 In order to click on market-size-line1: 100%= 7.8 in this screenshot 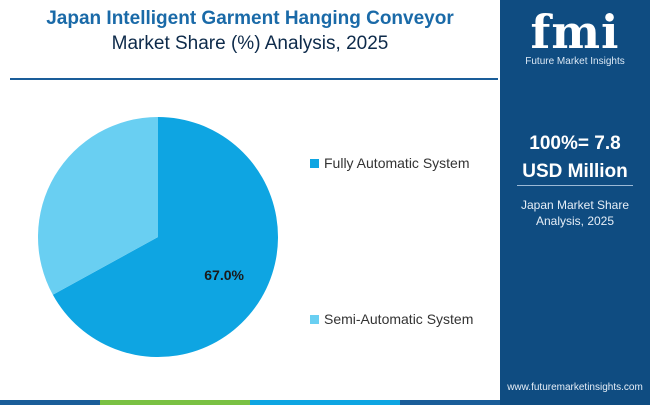, I will do `click(575, 143)`.